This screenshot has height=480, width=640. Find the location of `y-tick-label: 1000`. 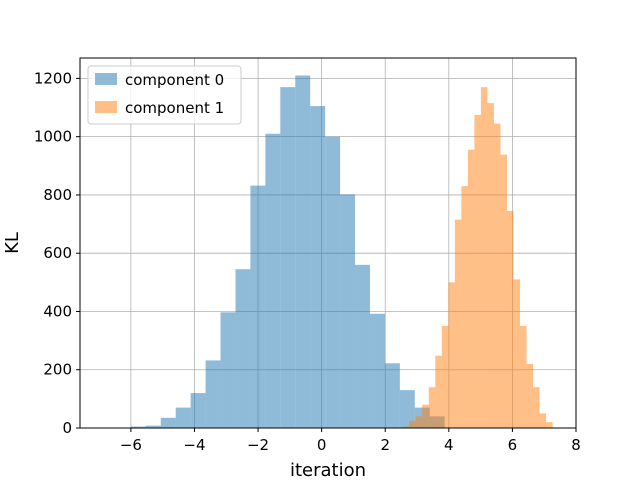

y-tick-label: 1000 is located at coordinates (53, 137).